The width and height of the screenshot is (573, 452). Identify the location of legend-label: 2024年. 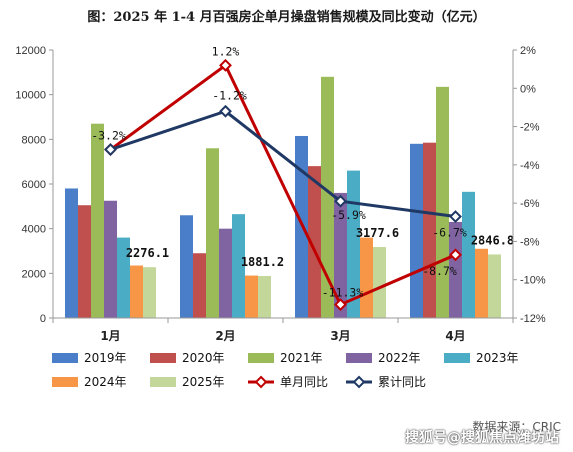
(105, 382).